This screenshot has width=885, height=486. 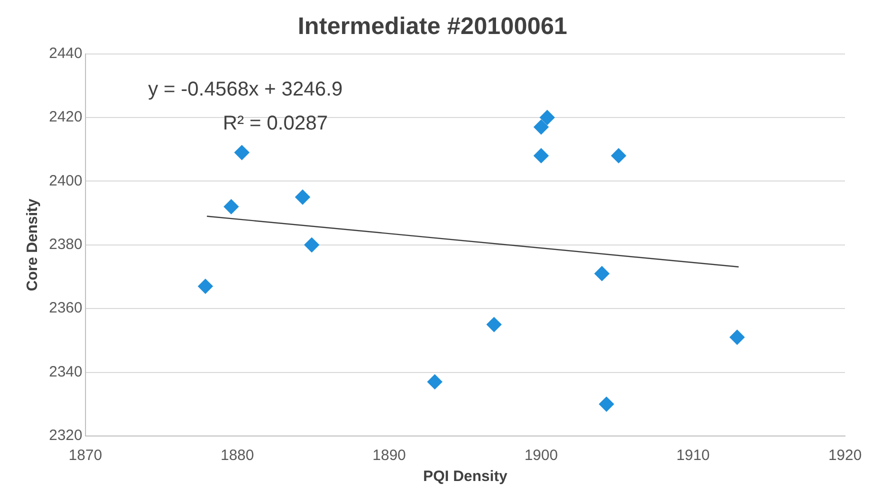 What do you see at coordinates (845, 455) in the screenshot?
I see `x-tick-label: 1920` at bounding box center [845, 455].